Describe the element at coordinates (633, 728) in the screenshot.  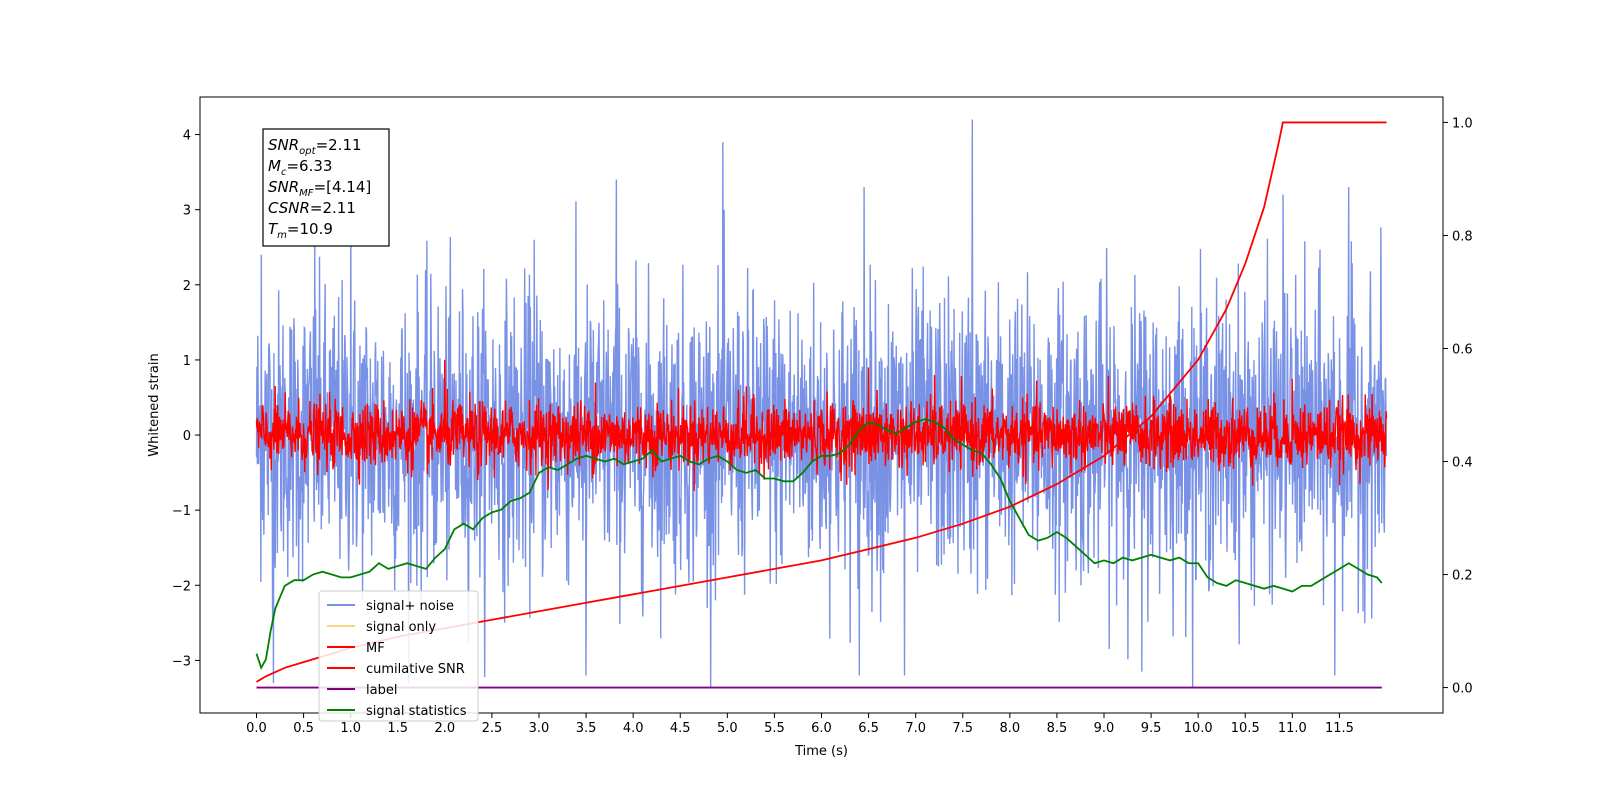
I see `x-tick-label: 4.0` at that location.